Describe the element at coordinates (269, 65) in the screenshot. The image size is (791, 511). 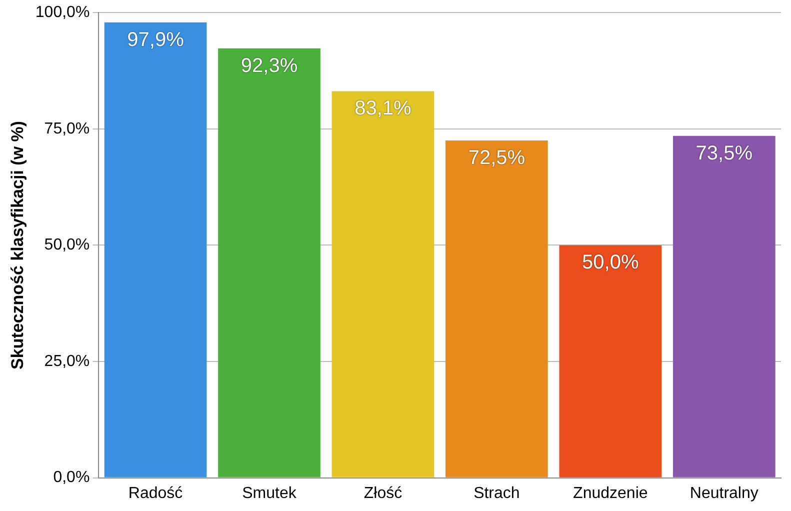
I see `data-label: 92,3%` at that location.